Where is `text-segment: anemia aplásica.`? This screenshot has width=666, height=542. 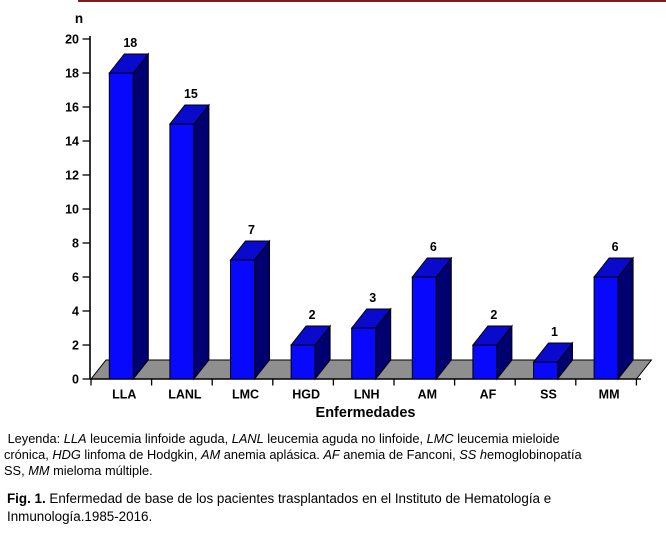 text-segment: anemia aplásica. is located at coordinates (272, 454).